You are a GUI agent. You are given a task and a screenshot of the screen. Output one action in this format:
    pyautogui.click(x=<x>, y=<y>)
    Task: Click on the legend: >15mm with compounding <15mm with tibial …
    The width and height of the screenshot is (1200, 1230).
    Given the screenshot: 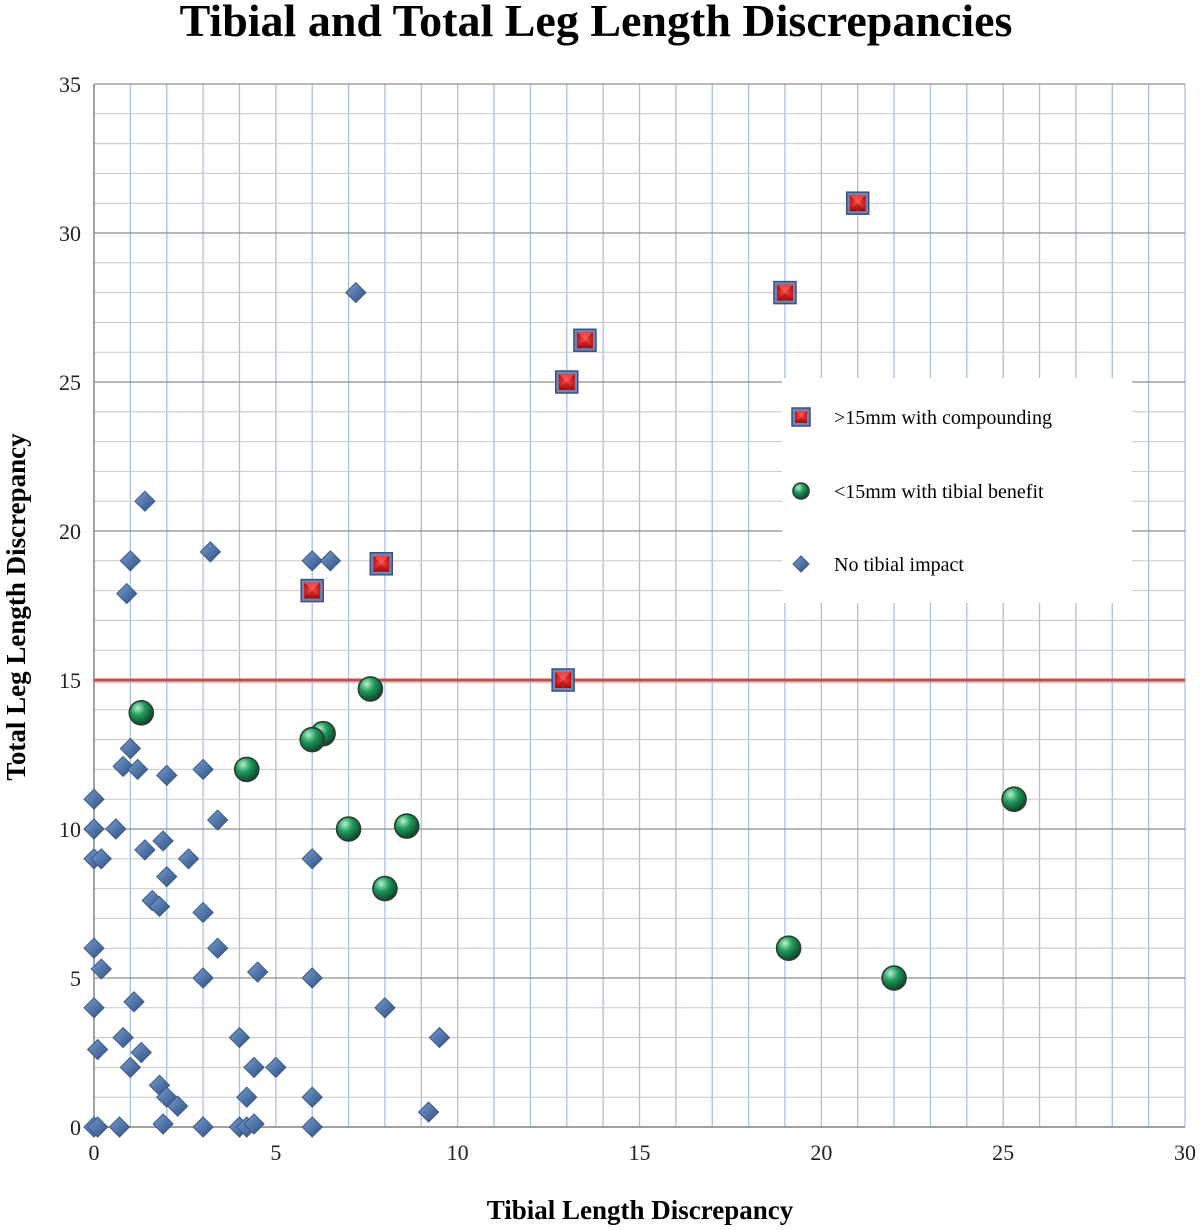 What is the action you would take?
    pyautogui.click(x=957, y=490)
    